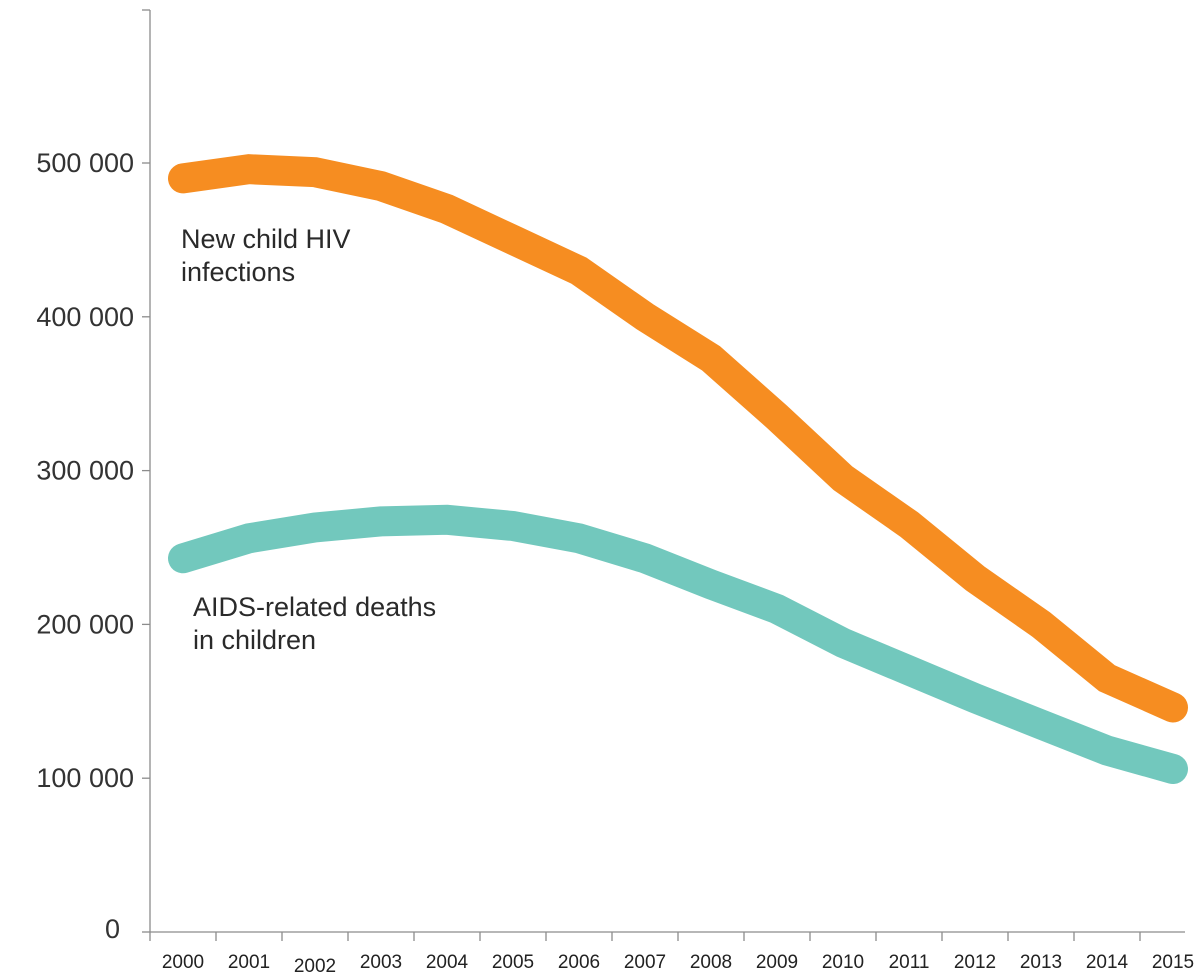  I want to click on y-tick-label: 500 000, so click(85, 163).